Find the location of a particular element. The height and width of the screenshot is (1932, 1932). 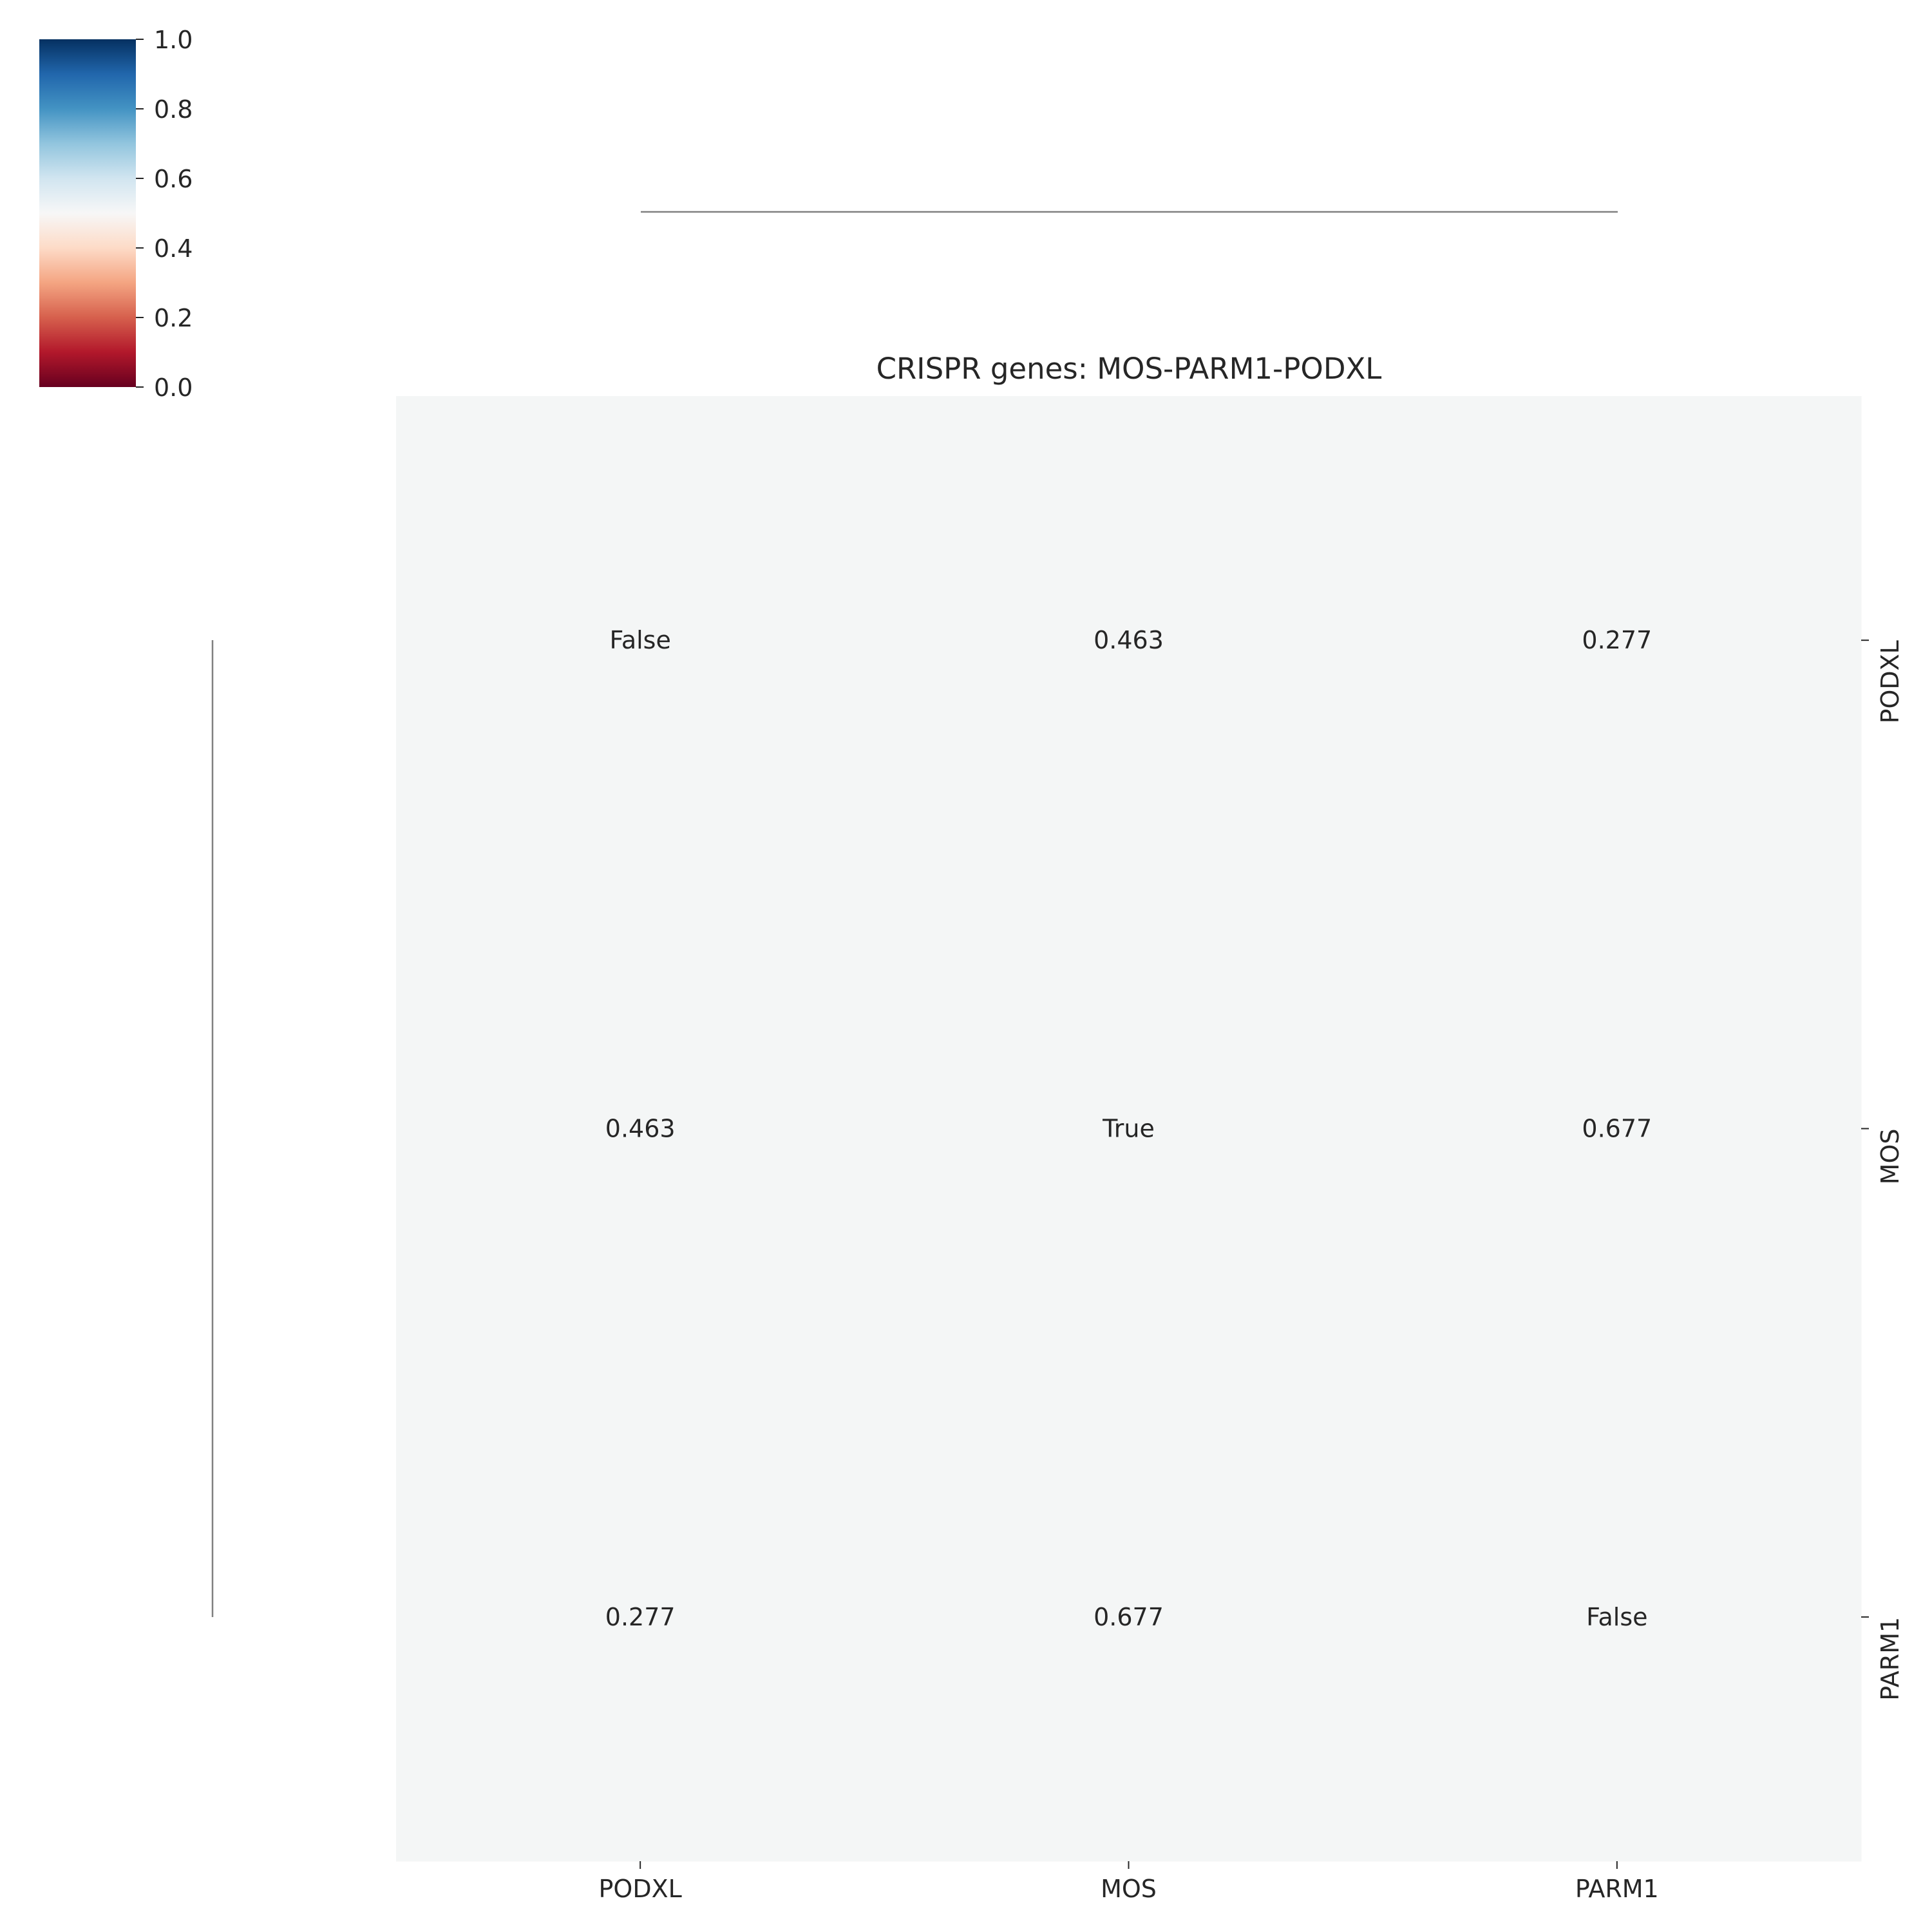

colorbar-ticks: 0.0 0.2 0.4 0.6 0.8 1.0 is located at coordinates (164, 214).